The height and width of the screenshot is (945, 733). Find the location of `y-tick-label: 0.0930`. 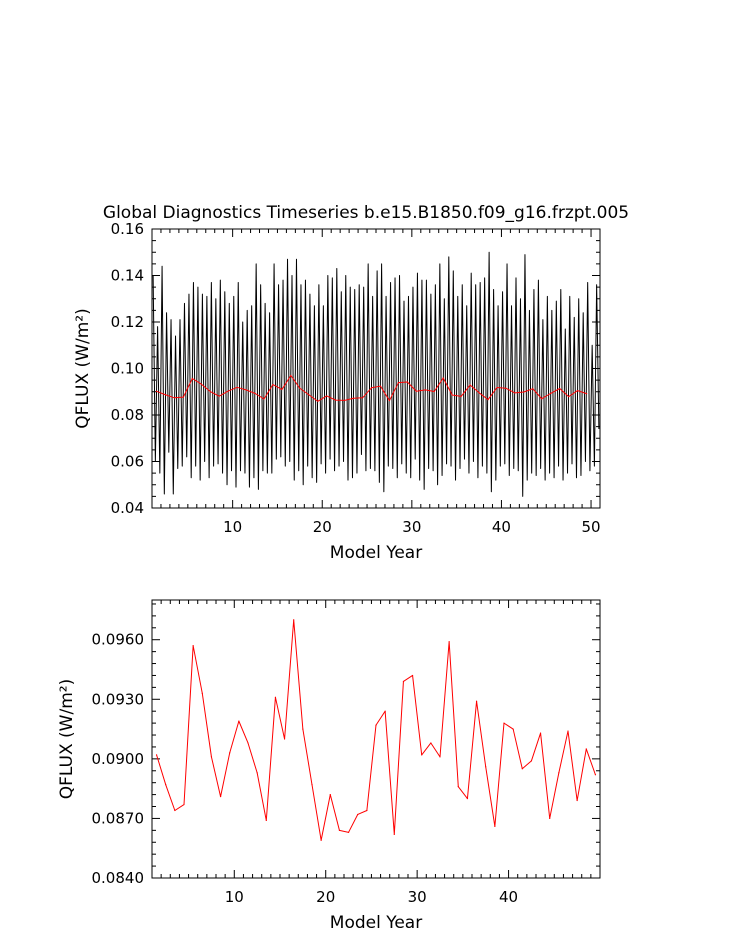

y-tick-label: 0.0930 is located at coordinates (118, 699).